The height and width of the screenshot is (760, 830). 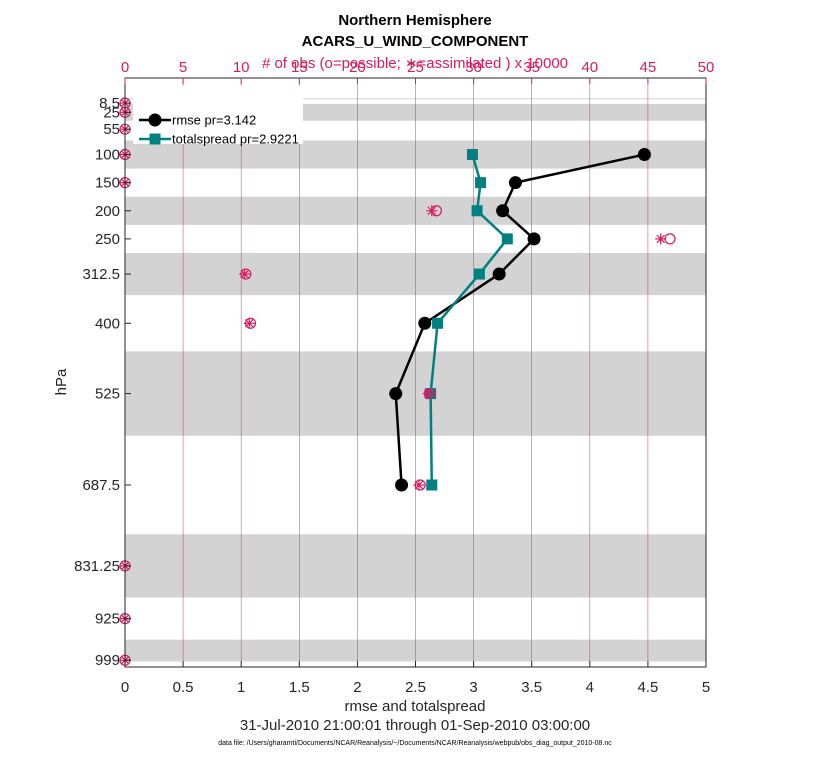 I want to click on x-tick-label: 0, so click(x=125, y=687).